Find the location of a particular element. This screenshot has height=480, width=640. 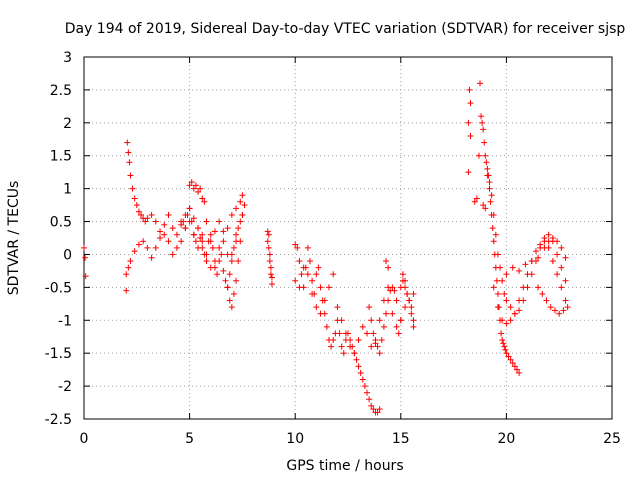

y-tick-label: 0.5 is located at coordinates (61, 223).